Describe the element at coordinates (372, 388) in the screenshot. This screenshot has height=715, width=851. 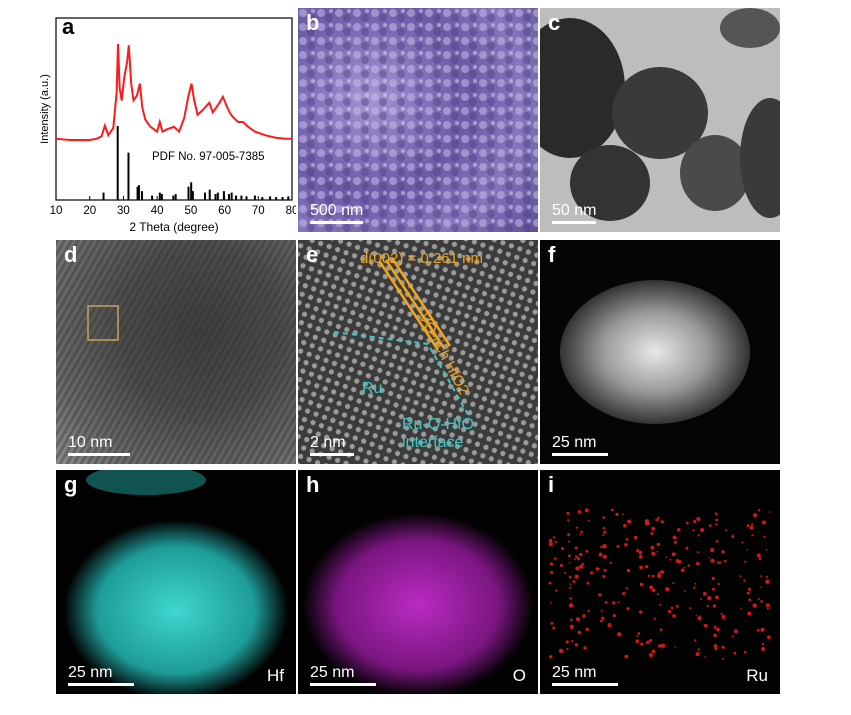
I see `ru-label: Ru` at that location.